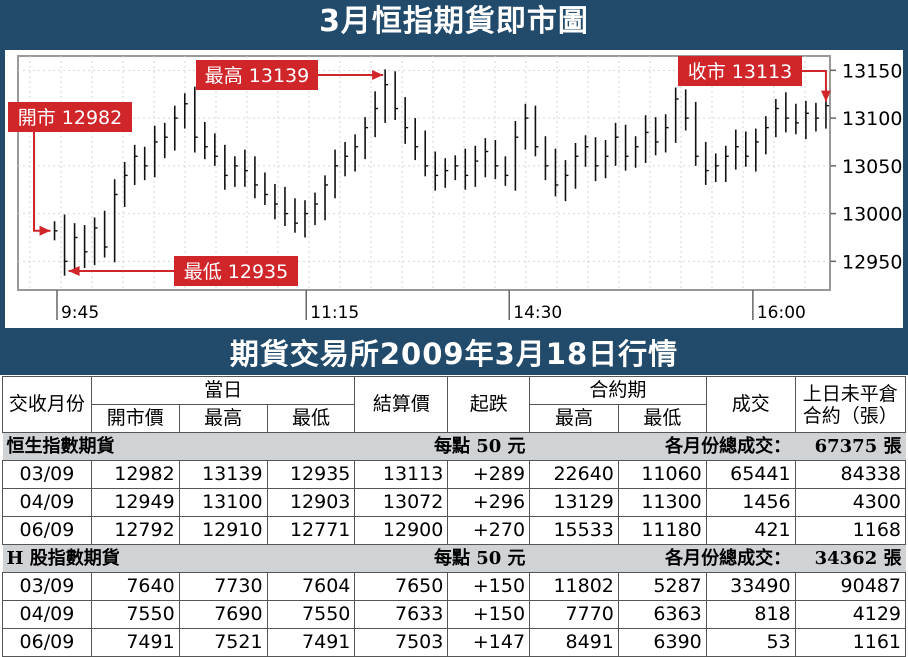  I want to click on header-volume: 成交, so click(750, 404).